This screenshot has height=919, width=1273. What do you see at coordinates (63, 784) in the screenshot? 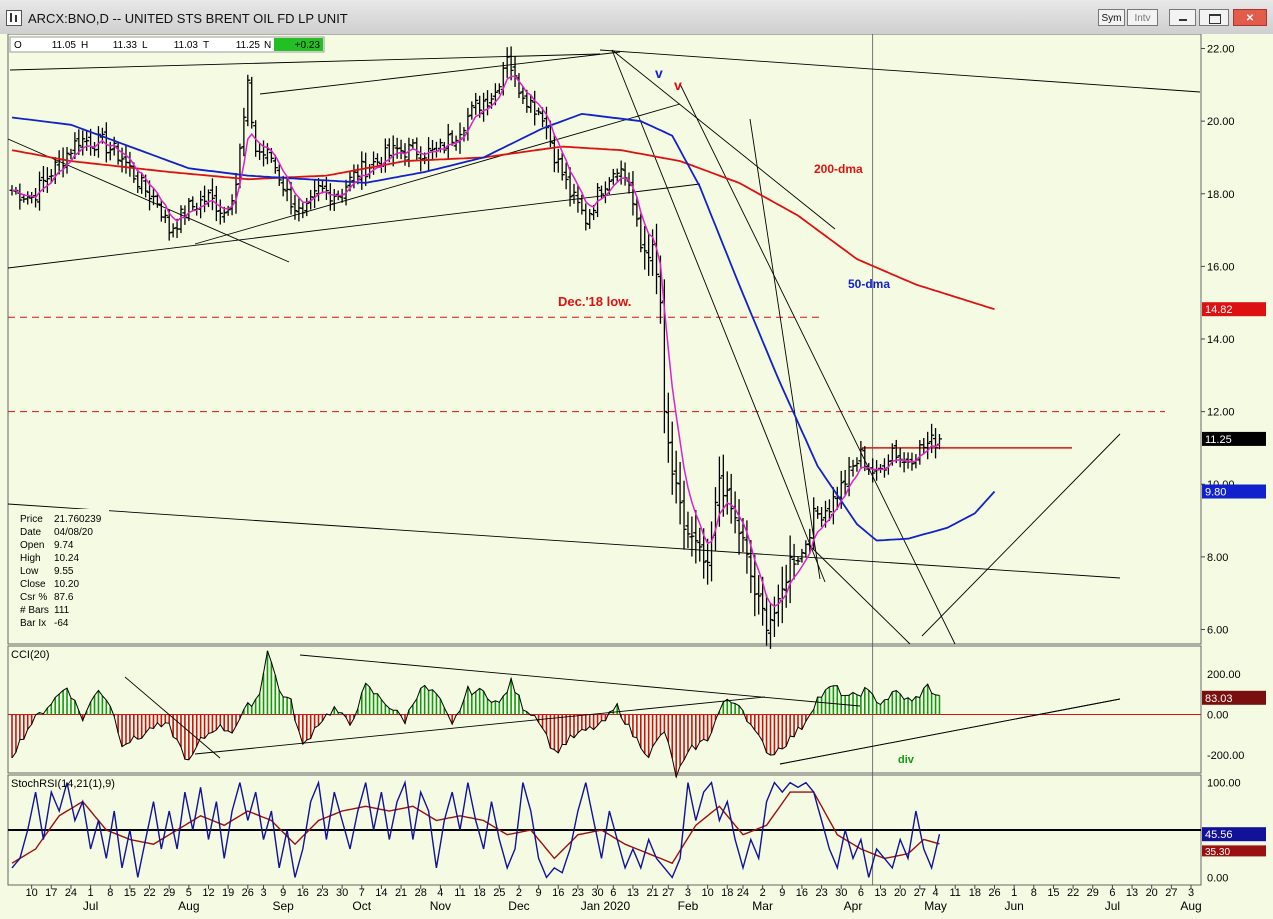
I see `stoch-title: StochRSI(14,21(1),9)` at bounding box center [63, 784].